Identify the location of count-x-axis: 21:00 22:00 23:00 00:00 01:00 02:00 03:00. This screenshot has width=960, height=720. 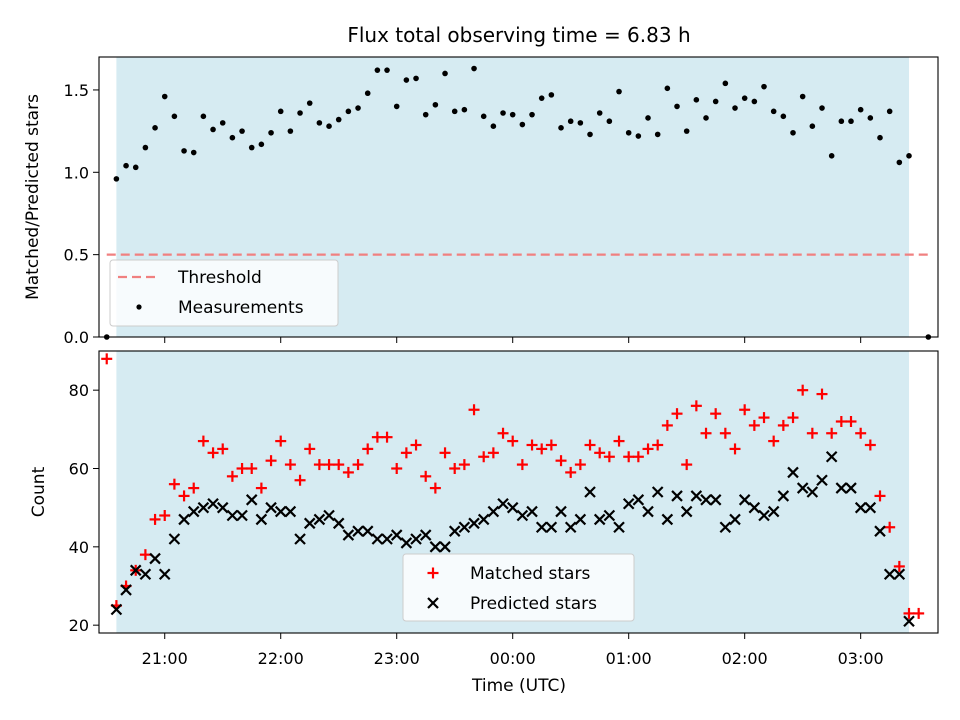
(513, 650).